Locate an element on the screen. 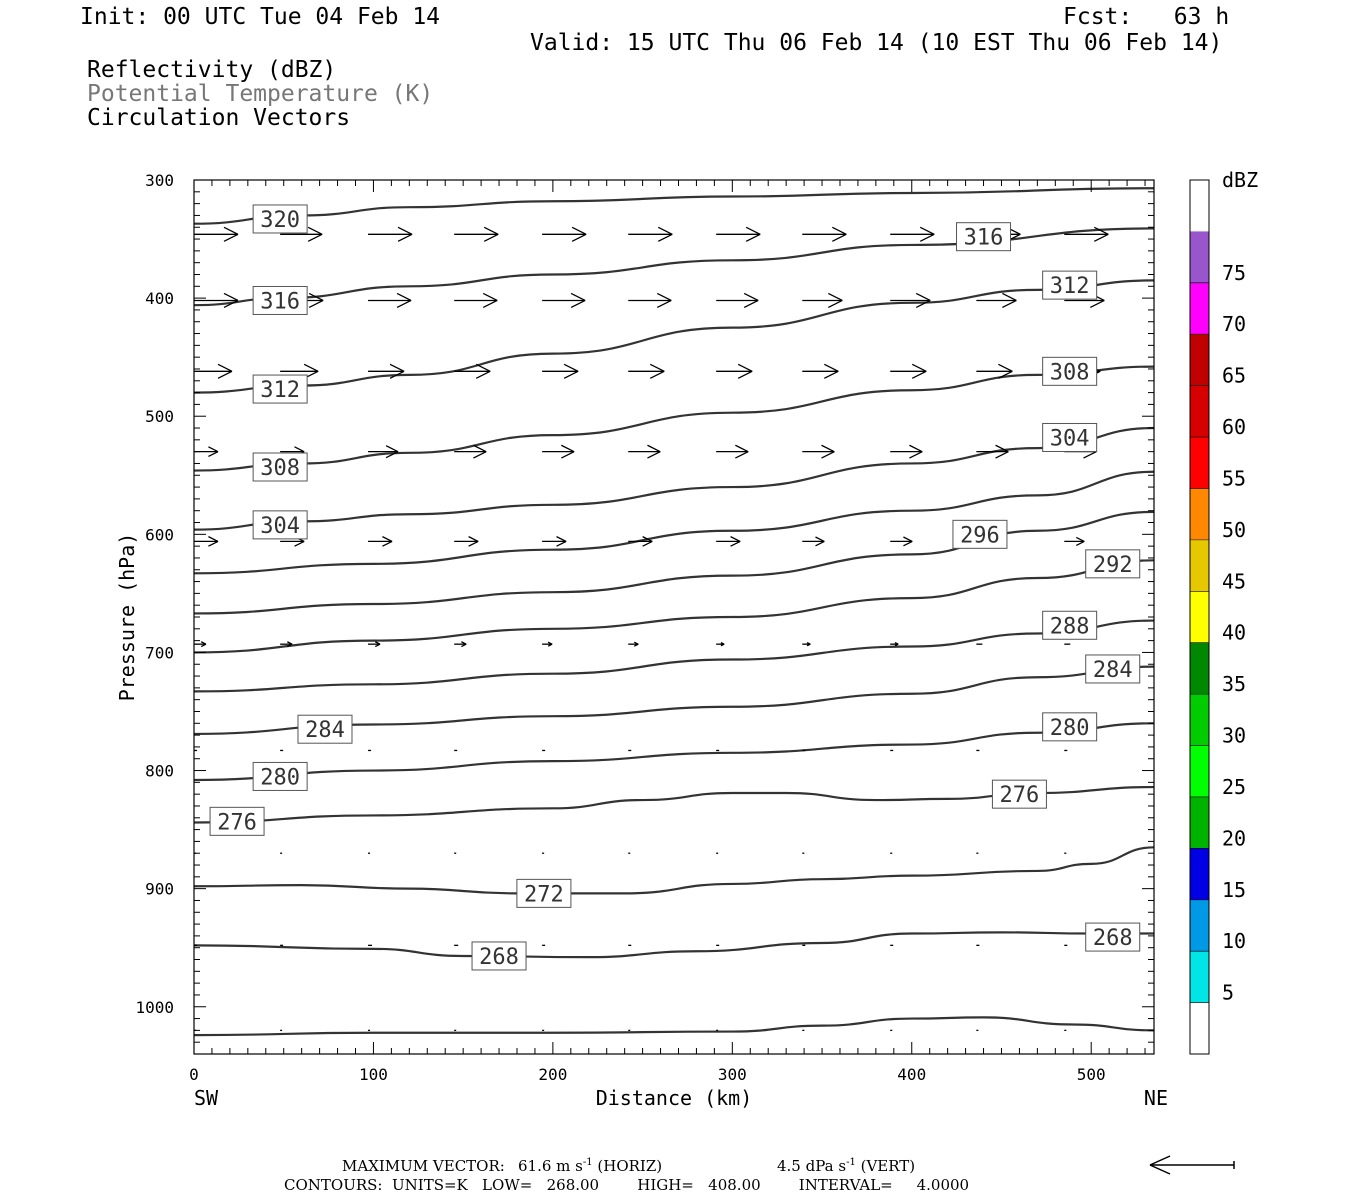  colorbar-frame is located at coordinates (1199, 617).